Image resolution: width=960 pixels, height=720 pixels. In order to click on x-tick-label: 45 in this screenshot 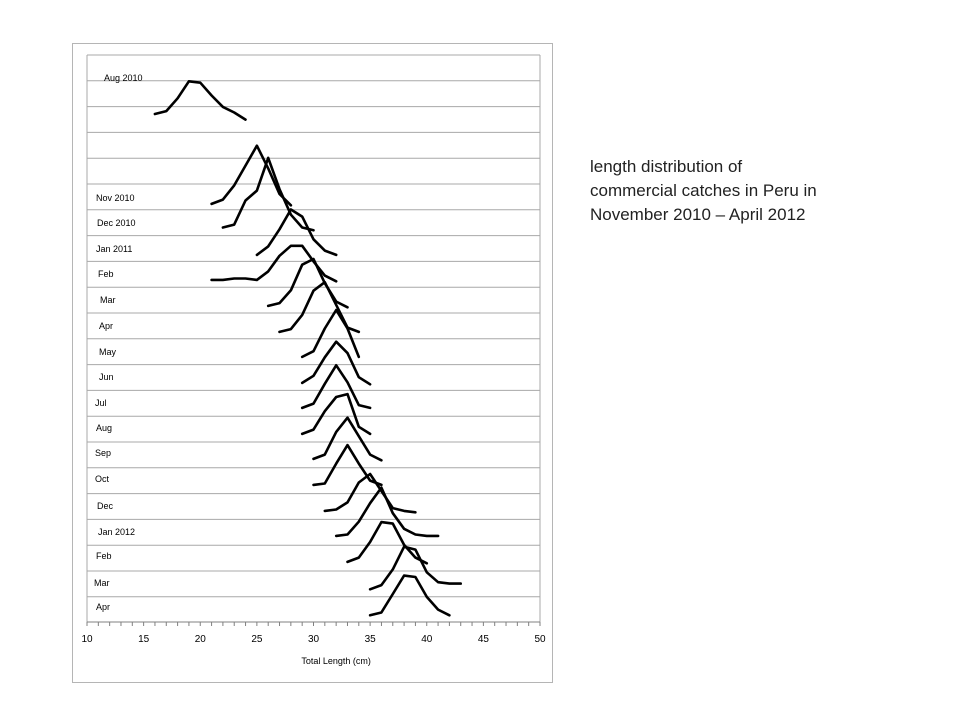, I will do `click(484, 639)`.